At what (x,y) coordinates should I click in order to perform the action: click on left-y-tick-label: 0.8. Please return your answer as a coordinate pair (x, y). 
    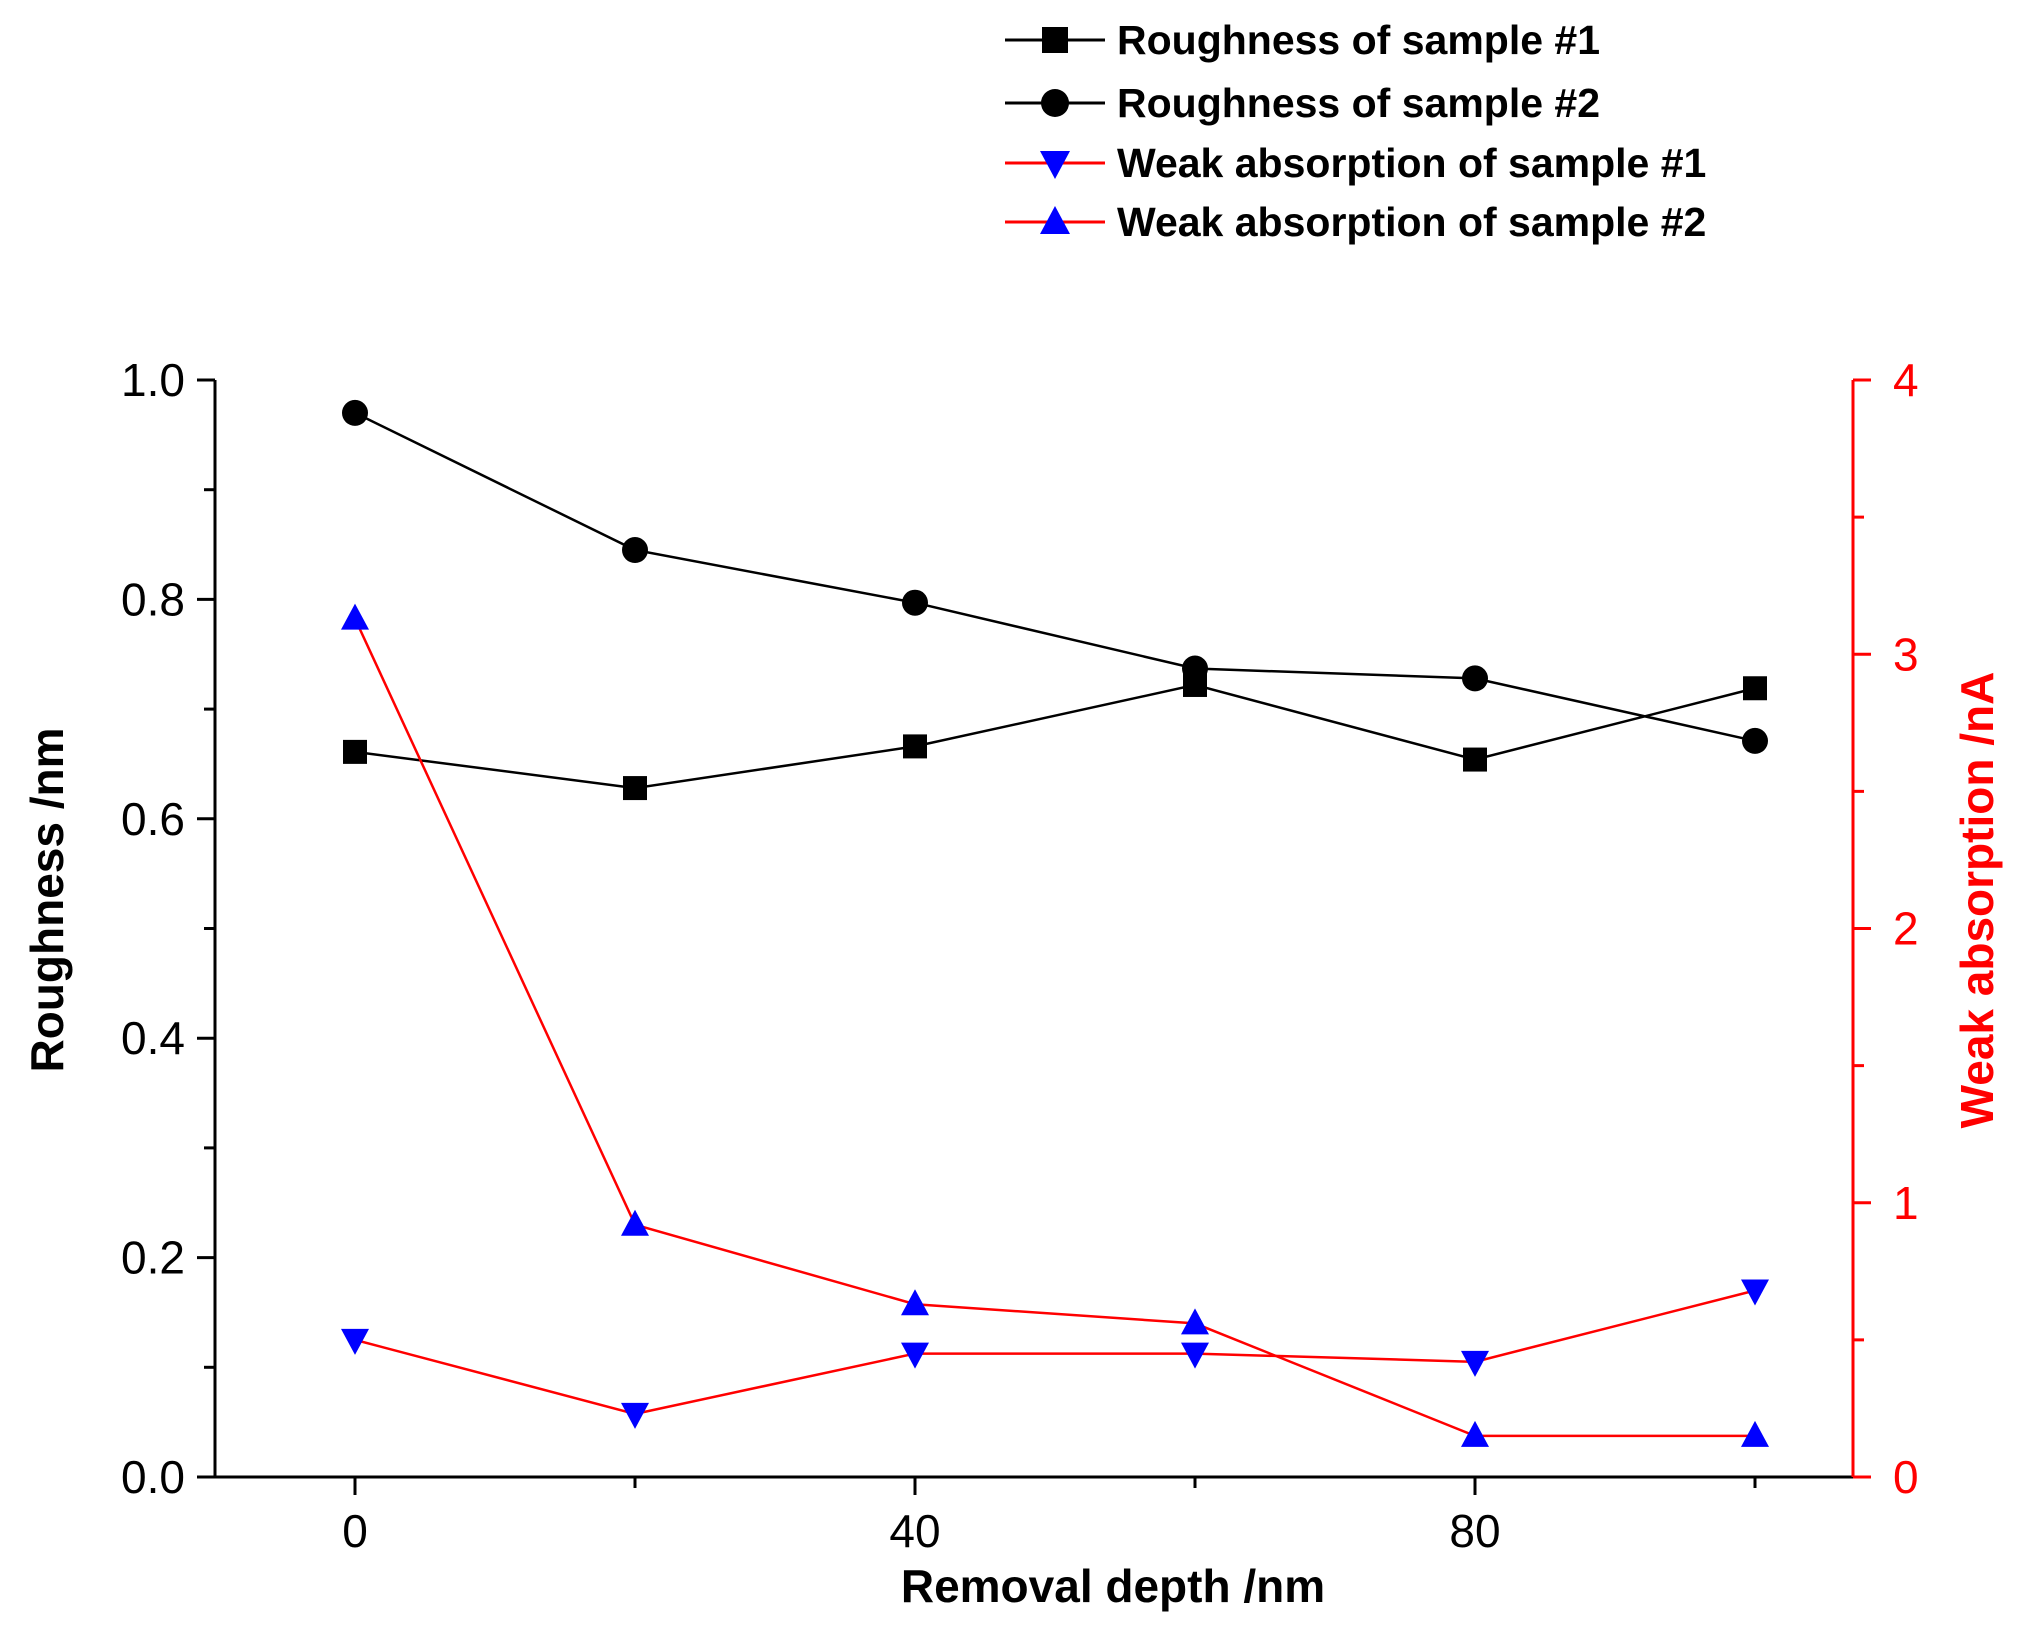
    Looking at the image, I should click on (153, 599).